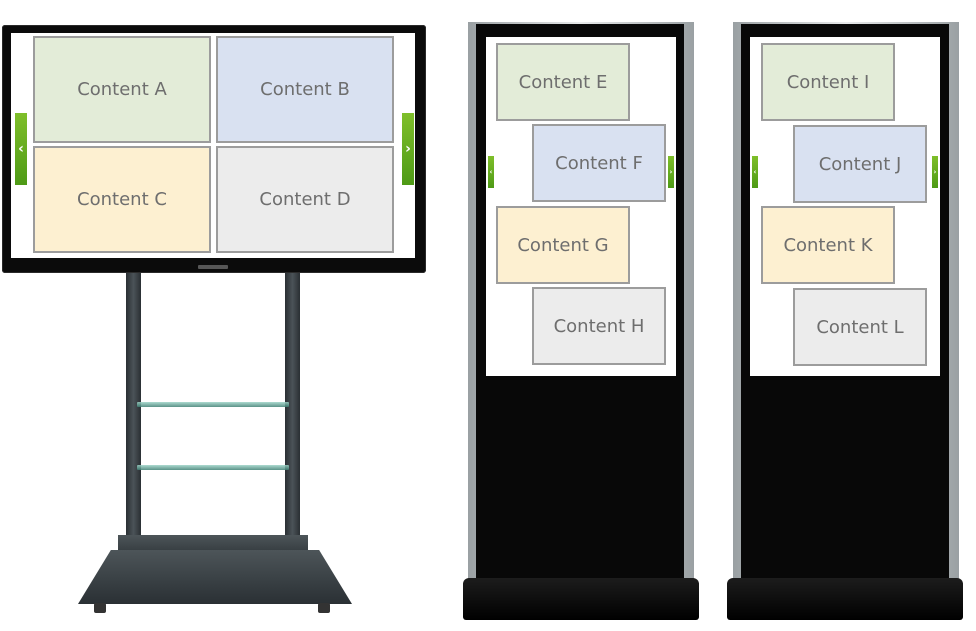 The image size is (976, 631). What do you see at coordinates (860, 327) in the screenshot?
I see `content-tile-l: Content L` at bounding box center [860, 327].